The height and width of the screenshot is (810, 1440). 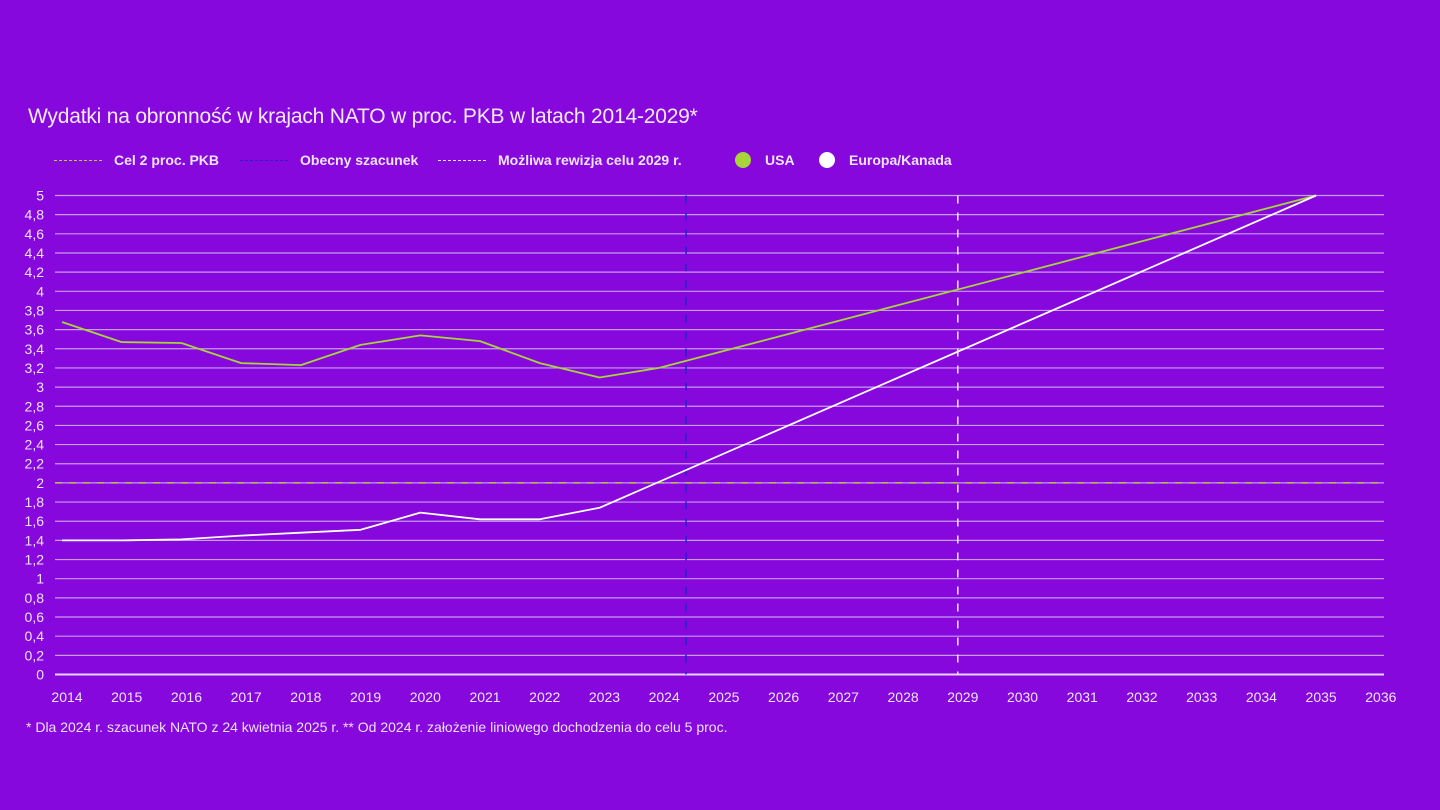 What do you see at coordinates (35, 215) in the screenshot?
I see `y-tick-label: 4,8` at bounding box center [35, 215].